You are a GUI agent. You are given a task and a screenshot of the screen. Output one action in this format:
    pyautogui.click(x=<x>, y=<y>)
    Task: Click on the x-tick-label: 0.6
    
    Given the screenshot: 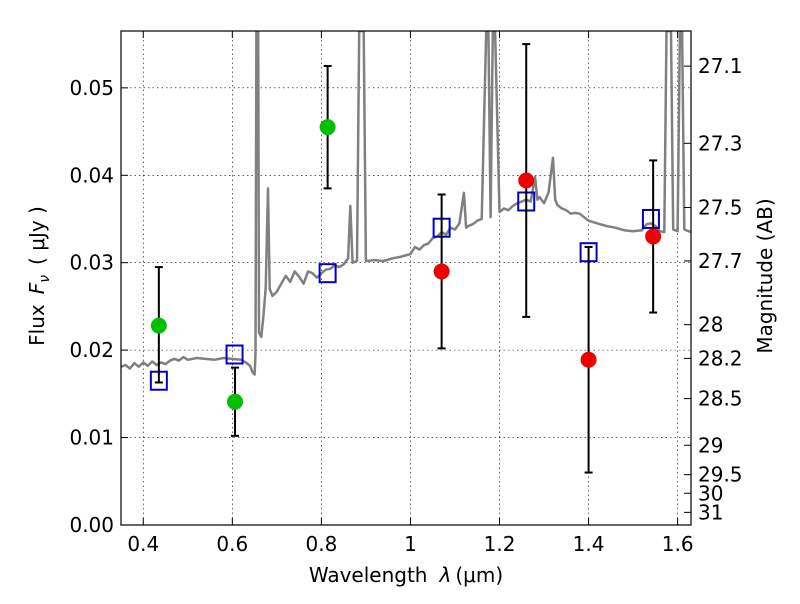 What is the action you would take?
    pyautogui.click(x=232, y=544)
    